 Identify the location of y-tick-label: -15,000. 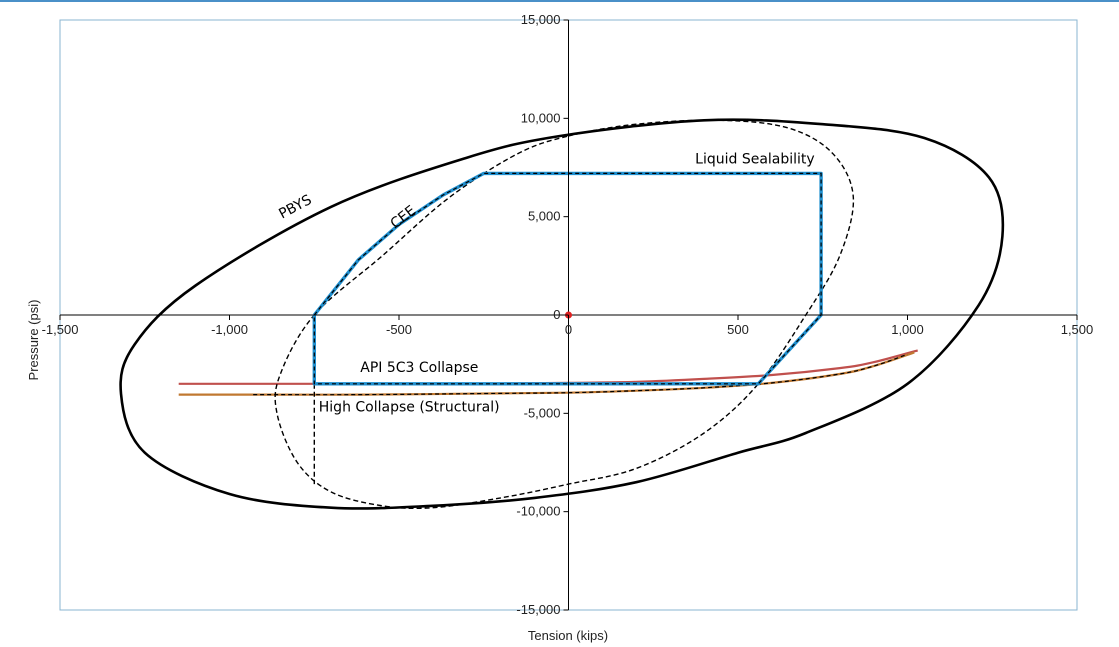
(538, 609).